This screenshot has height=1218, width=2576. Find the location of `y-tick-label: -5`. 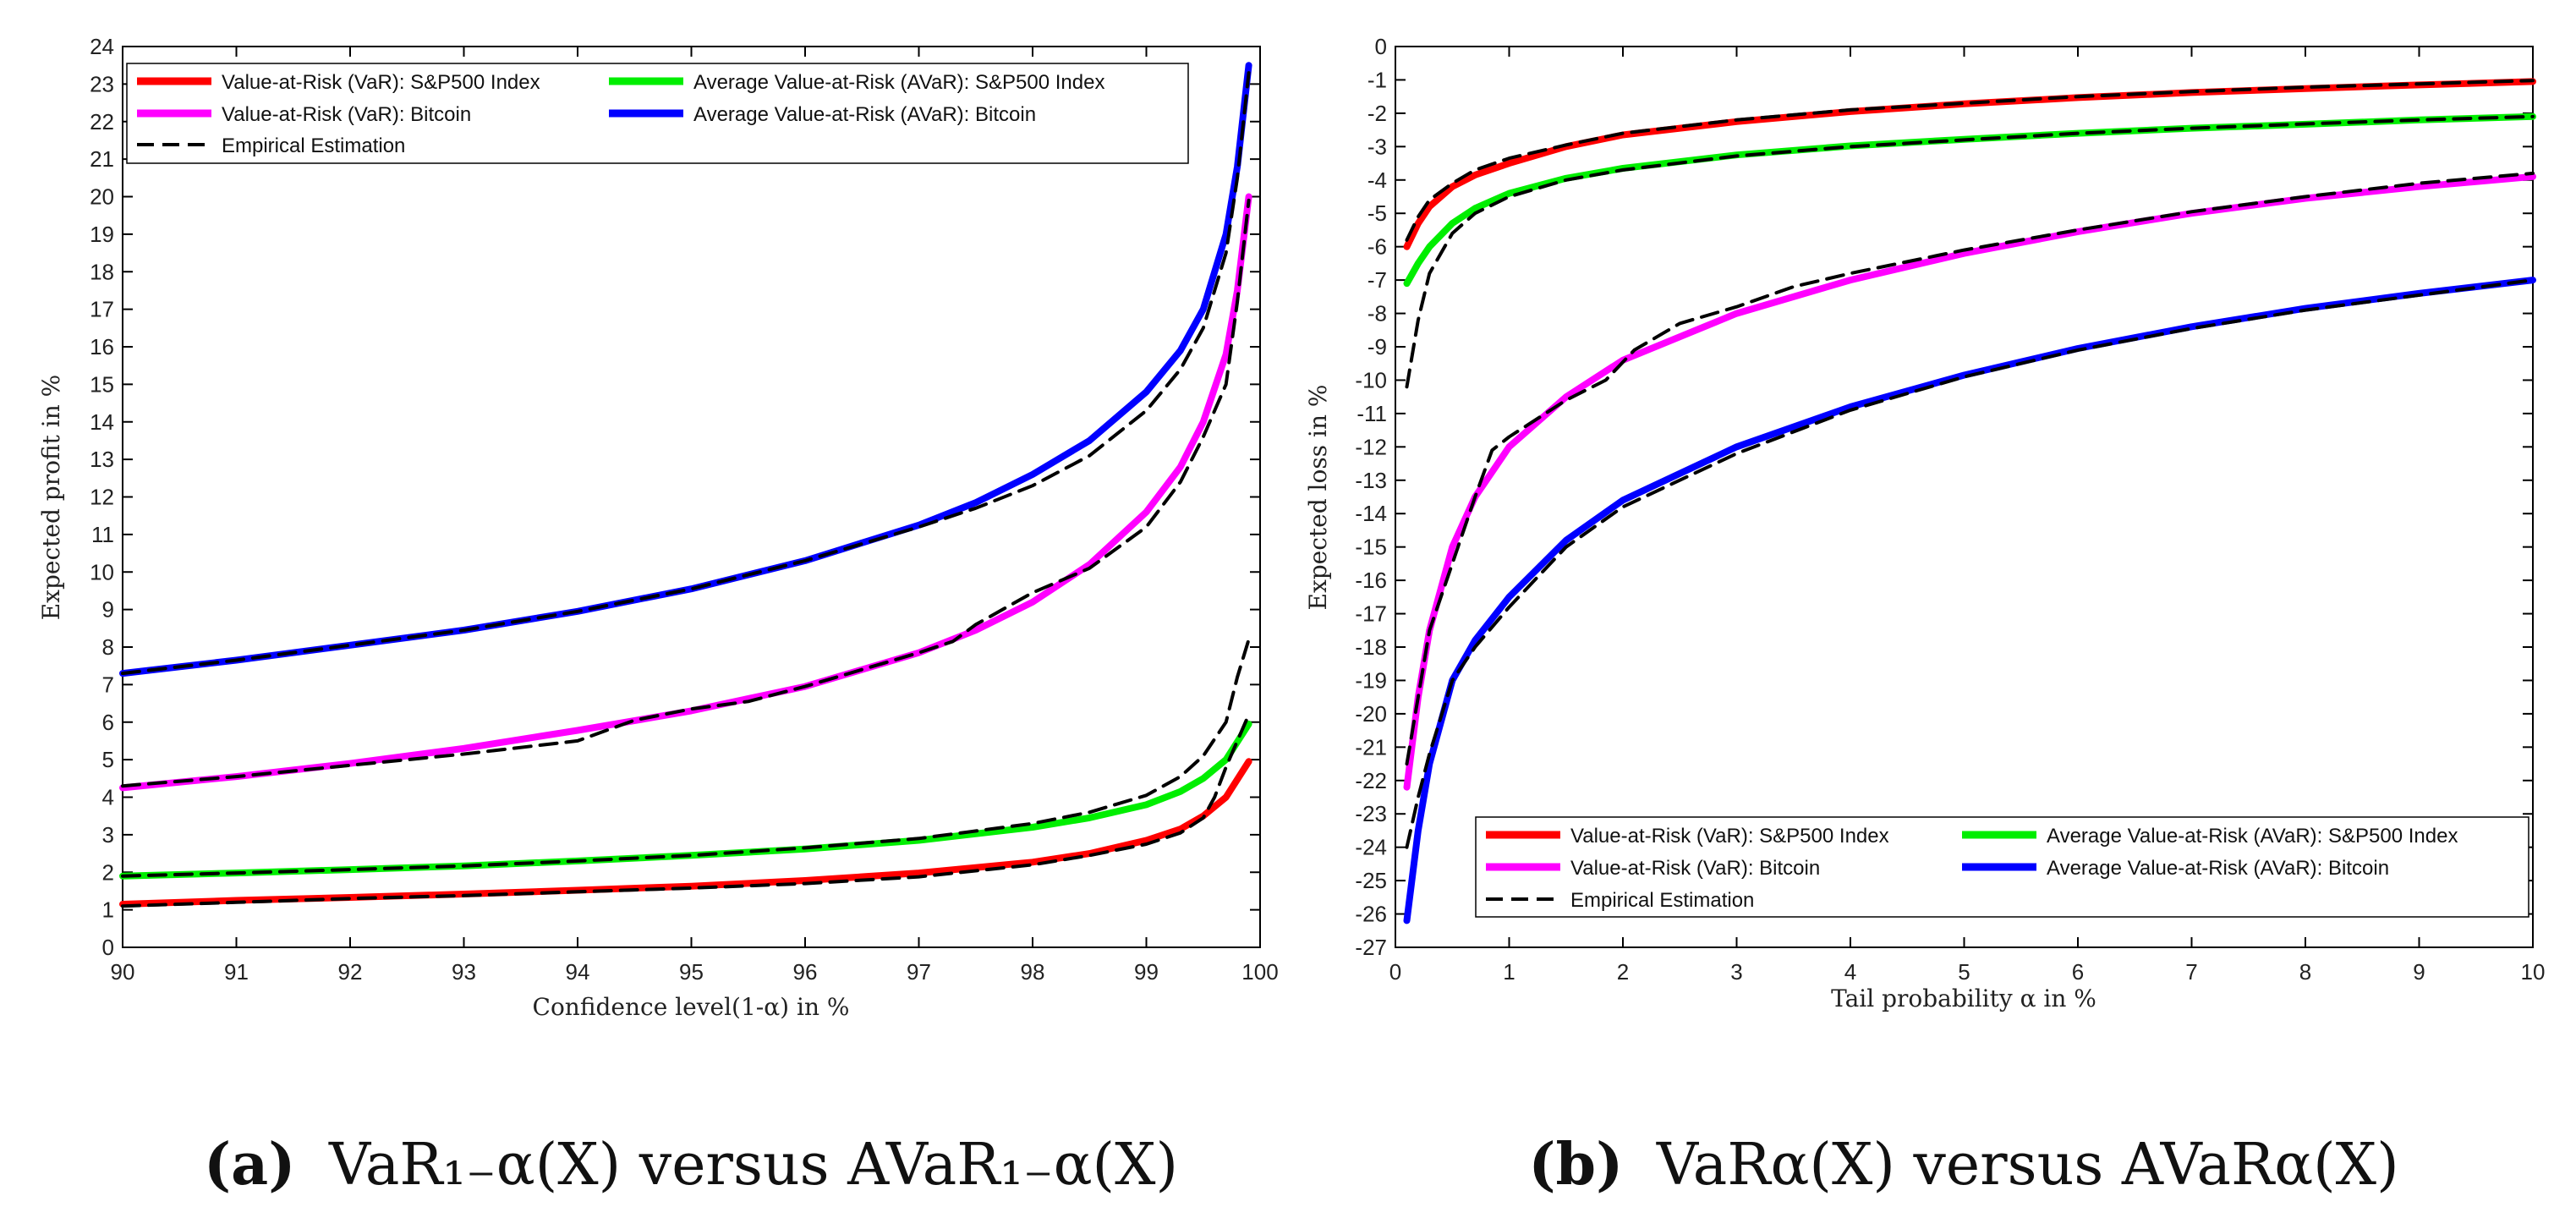

y-tick-label: -5 is located at coordinates (1377, 213).